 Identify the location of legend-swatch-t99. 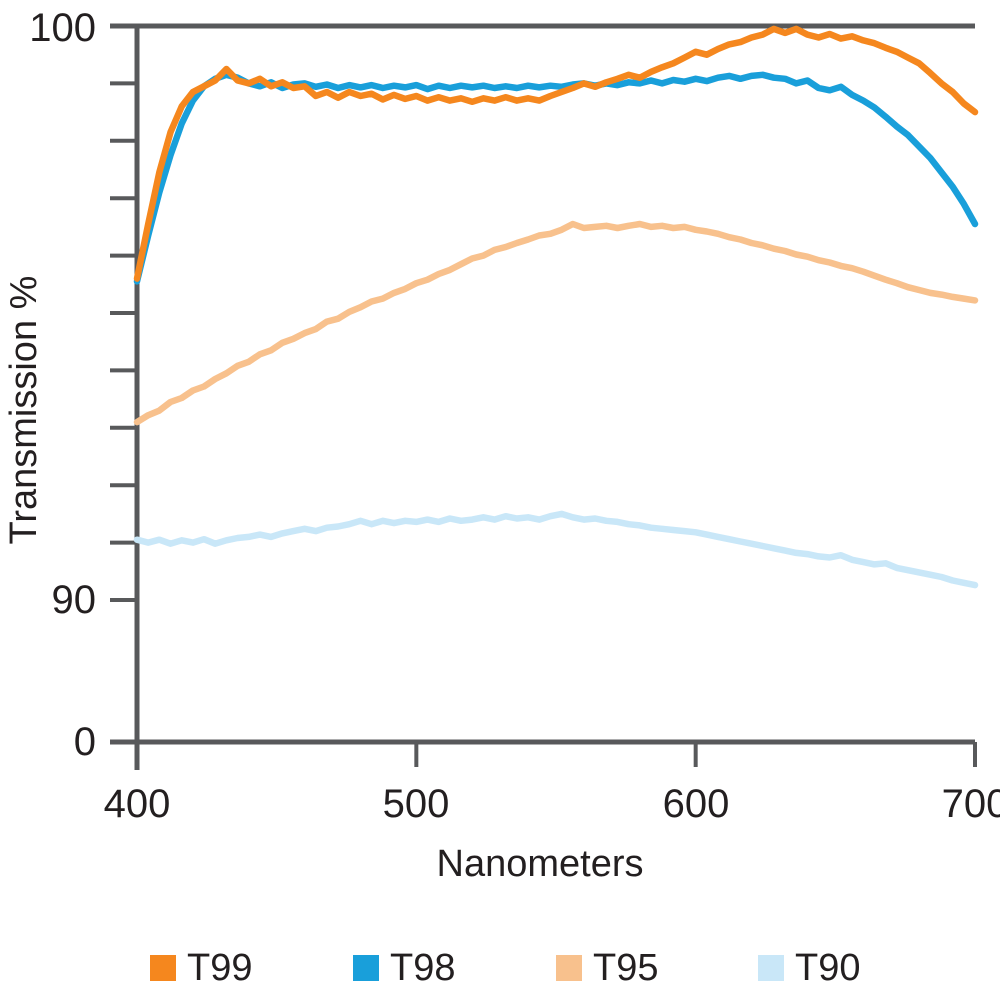
(163, 968).